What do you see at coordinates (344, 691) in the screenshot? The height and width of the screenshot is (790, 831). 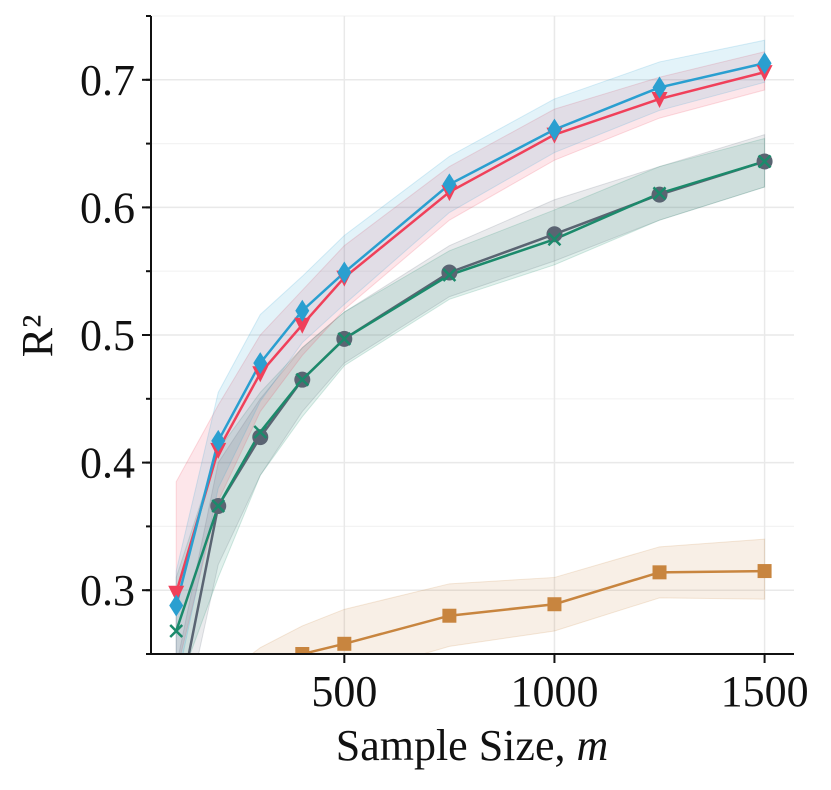 I see `x-tick-label: 500` at bounding box center [344, 691].